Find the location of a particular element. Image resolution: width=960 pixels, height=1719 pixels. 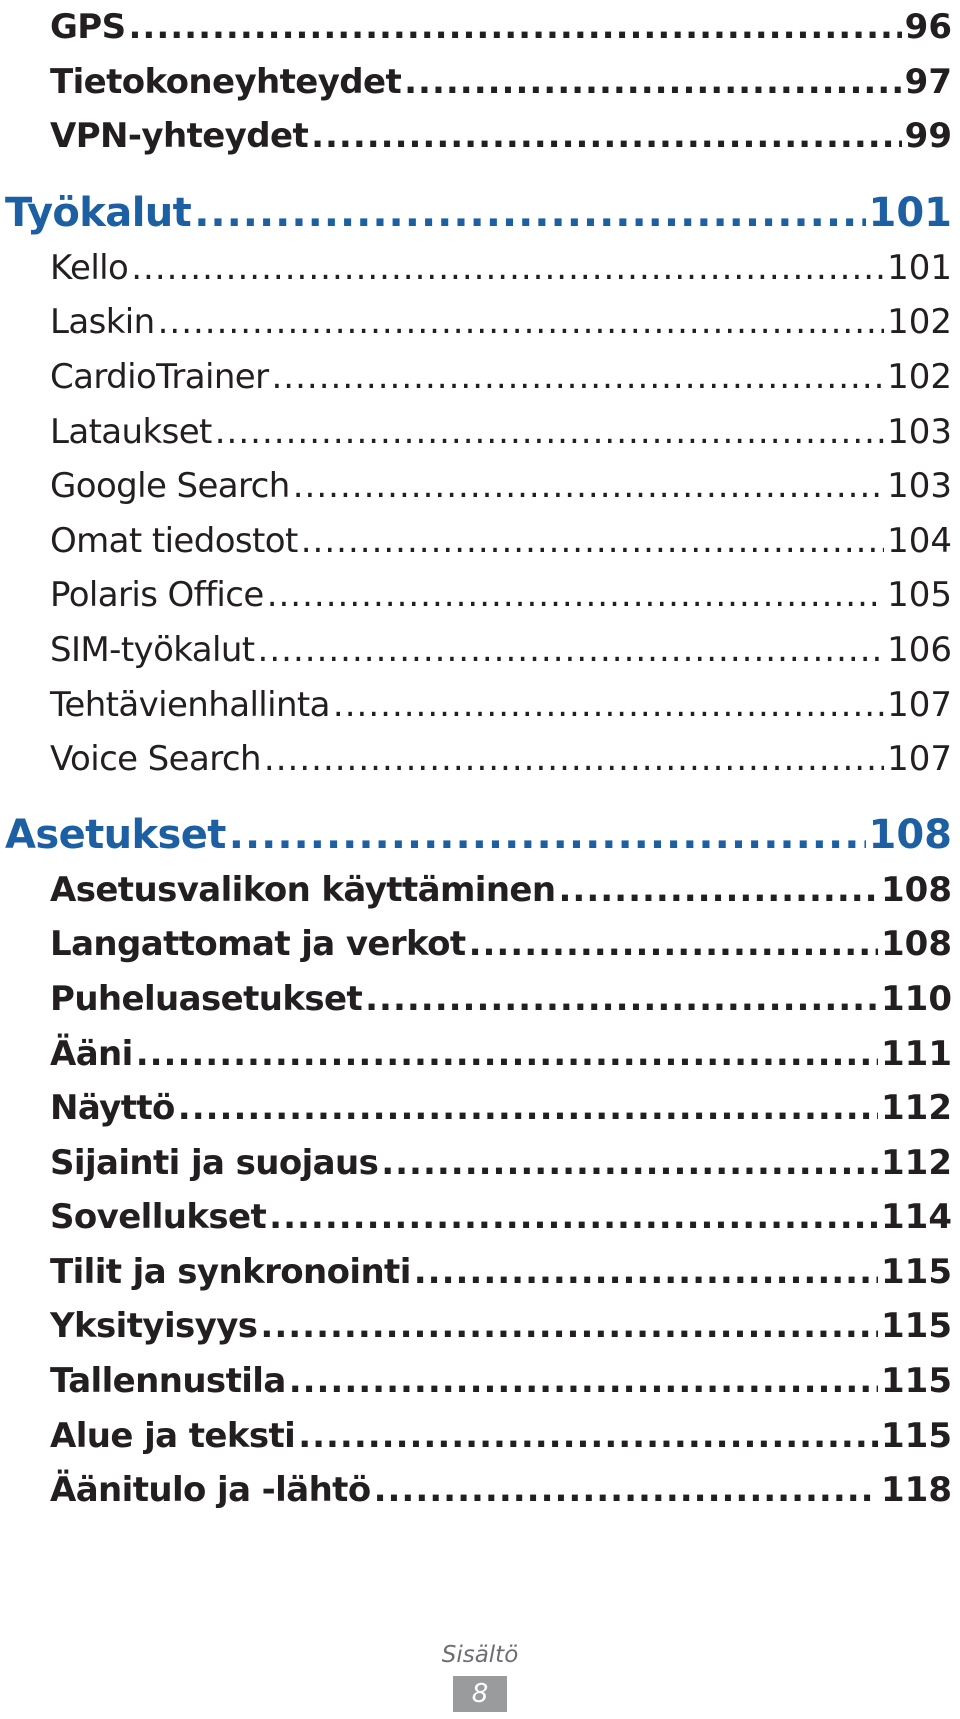

toc-entry-title: Lataukset is located at coordinates (131, 431).